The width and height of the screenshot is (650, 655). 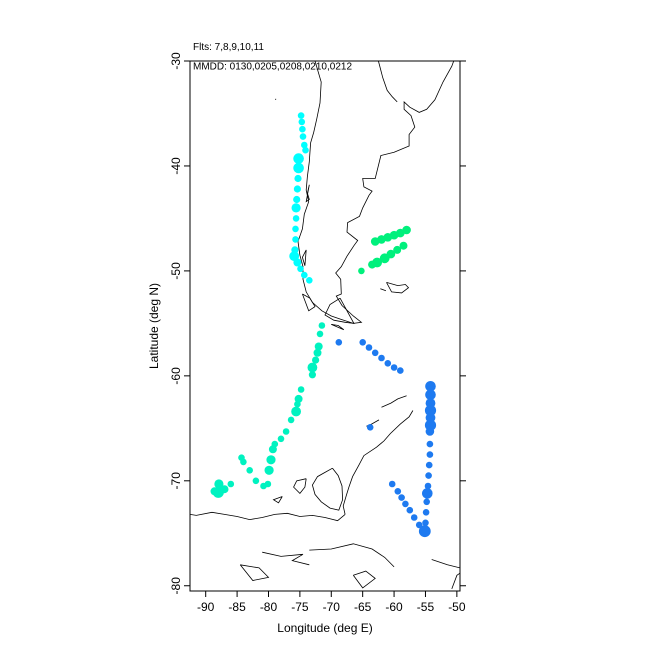 I want to click on y-tick-label: -70, so click(x=176, y=481).